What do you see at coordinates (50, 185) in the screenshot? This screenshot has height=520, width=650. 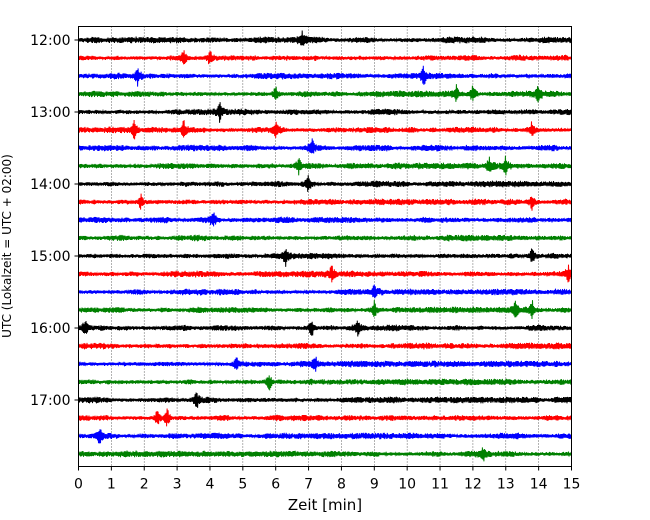 I see `y-tick-label-1400: 14:00` at bounding box center [50, 185].